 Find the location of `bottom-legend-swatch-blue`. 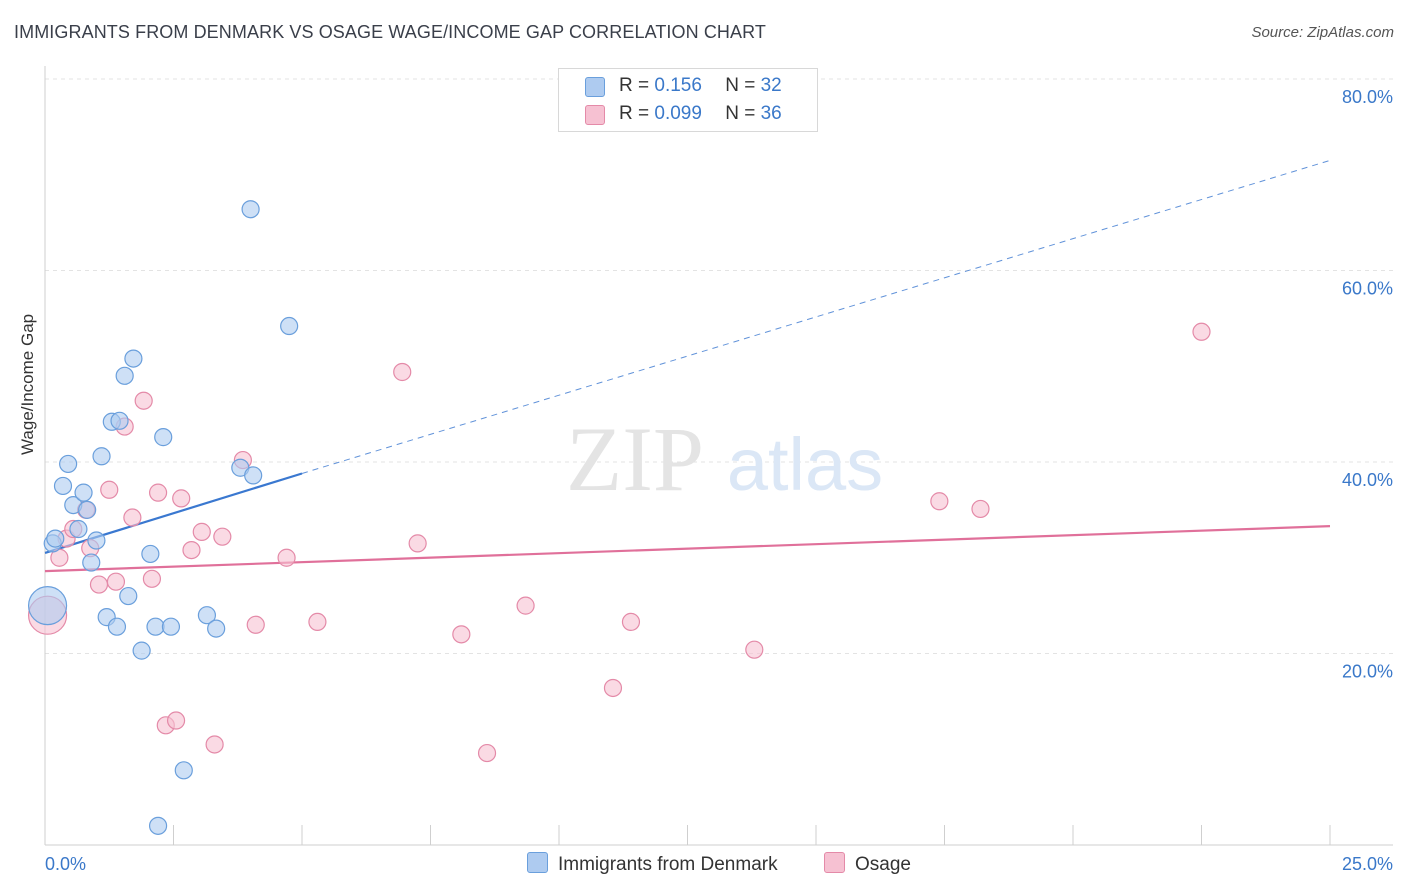

bottom-legend-swatch-blue is located at coordinates (537, 862).